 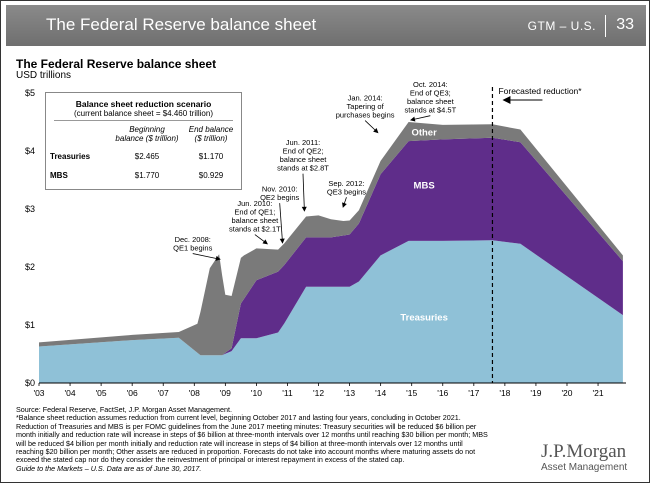 I want to click on x-tick-label: '14, so click(x=380, y=393).